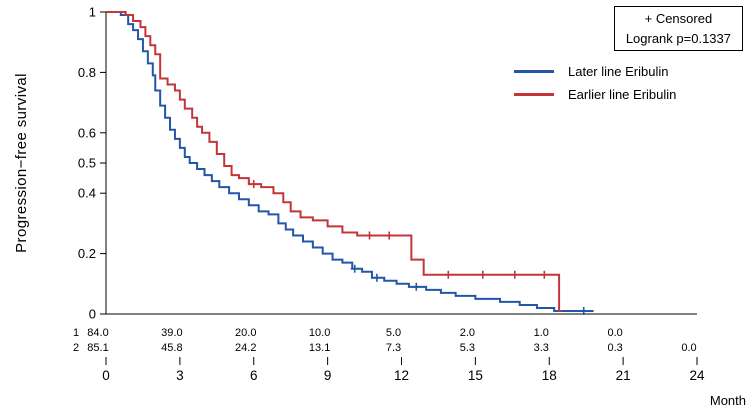 The image size is (752, 416). Describe the element at coordinates (87, 72) in the screenshot. I see `y-tick-label: 0.8` at that location.